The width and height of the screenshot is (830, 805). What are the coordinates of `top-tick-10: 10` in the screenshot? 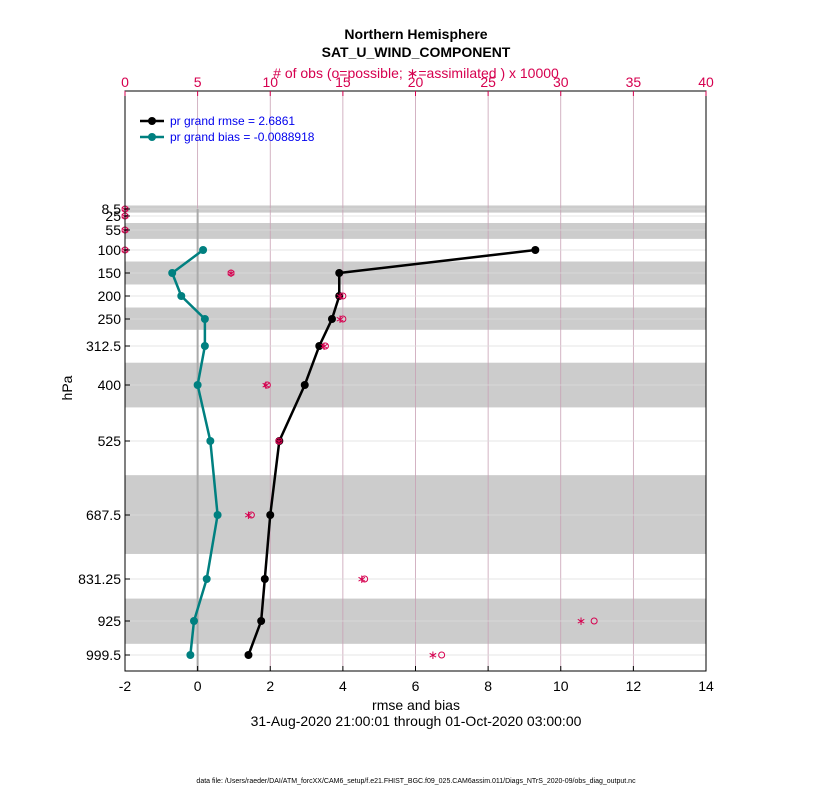 It's located at (270, 82).